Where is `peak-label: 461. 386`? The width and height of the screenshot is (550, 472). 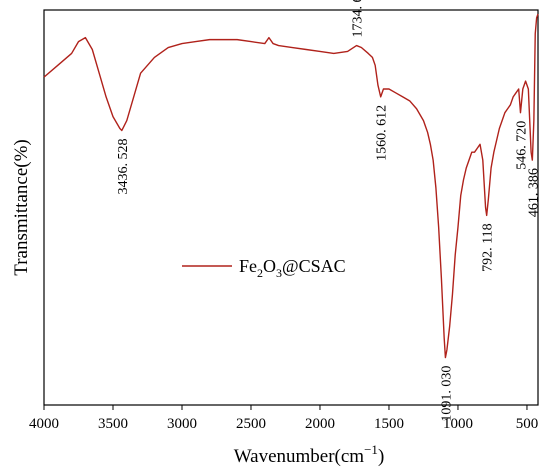
peak-label: 461. 386 is located at coordinates (533, 192).